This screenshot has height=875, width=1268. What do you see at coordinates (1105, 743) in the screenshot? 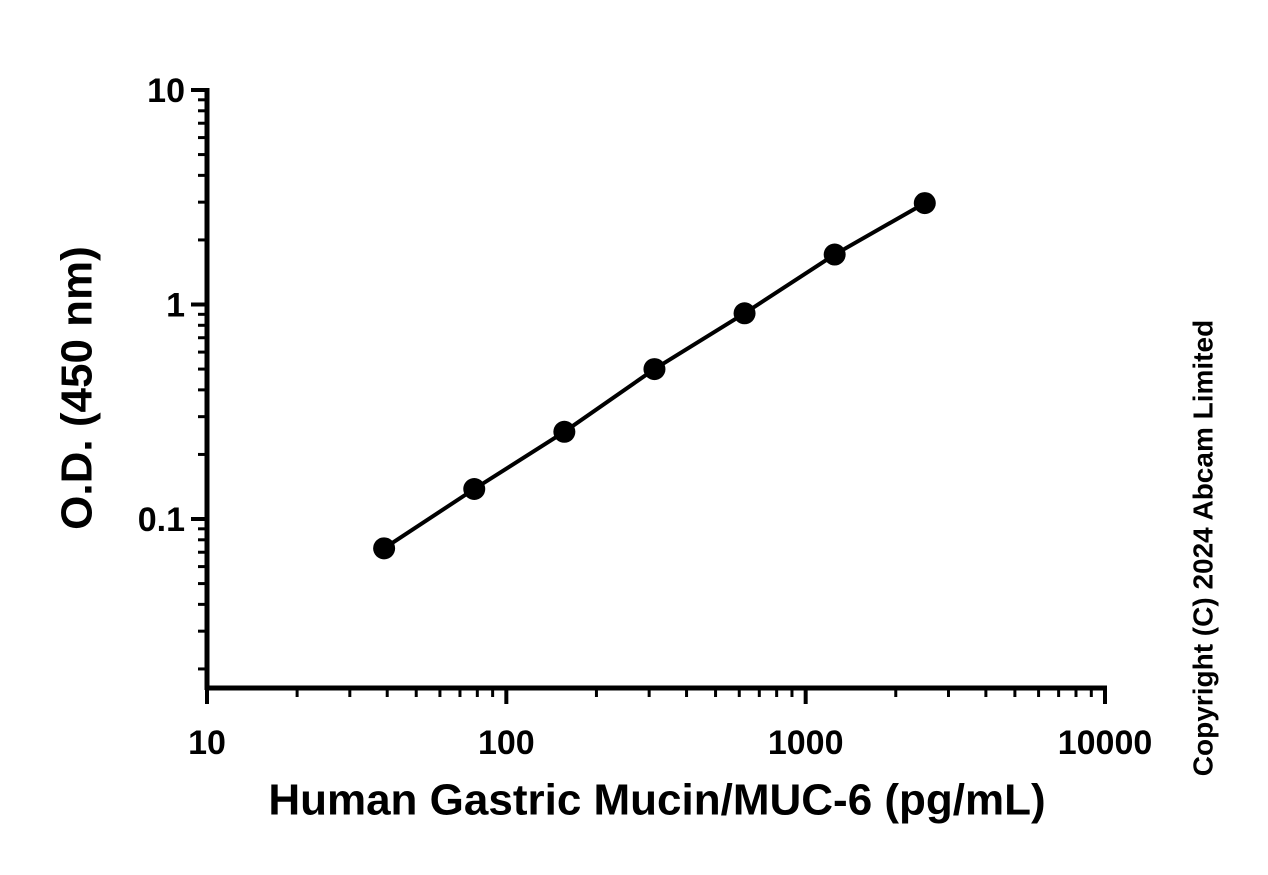
I see `x-tick-label: 10000` at bounding box center [1105, 743].